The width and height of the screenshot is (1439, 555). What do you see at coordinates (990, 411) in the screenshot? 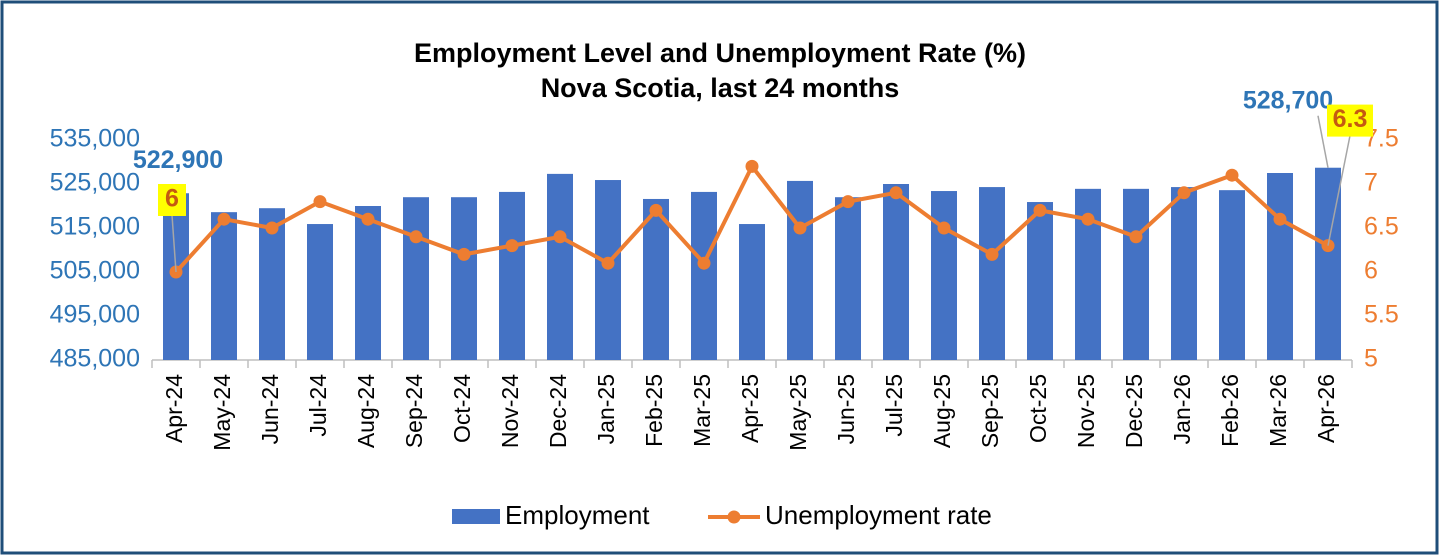
I see `x-tick-label: Sep-25` at bounding box center [990, 411].